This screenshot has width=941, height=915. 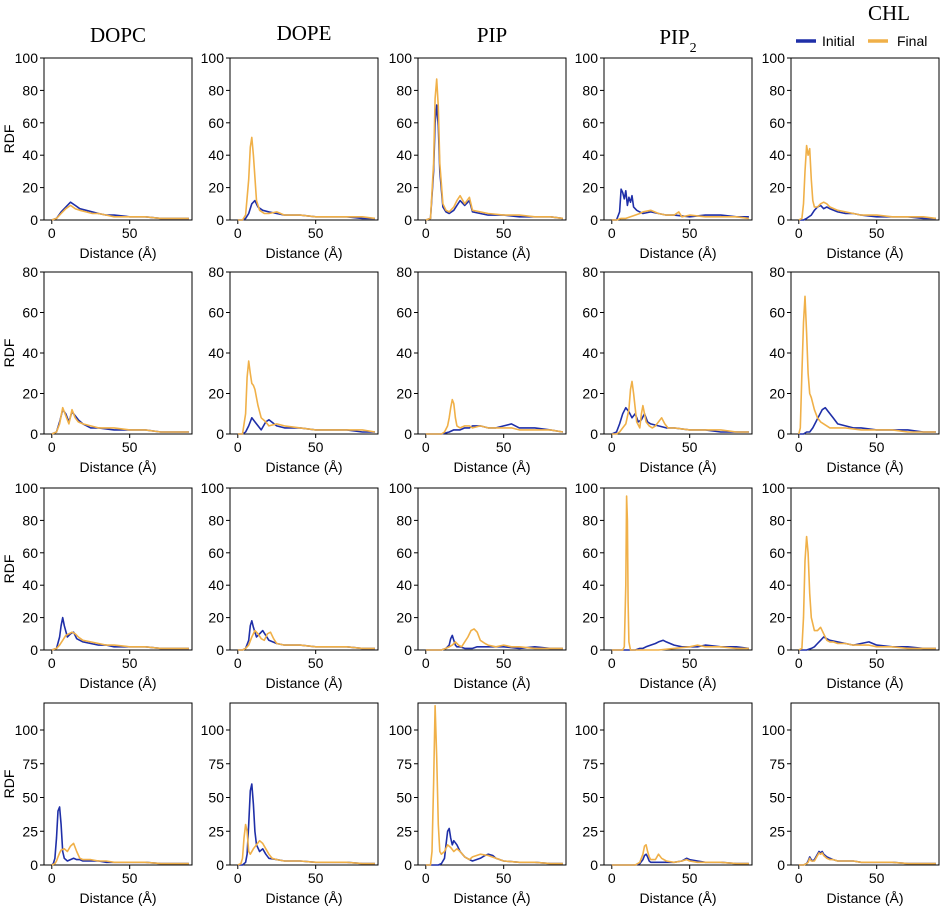 I want to click on legend: Initial Final, so click(x=861, y=41).